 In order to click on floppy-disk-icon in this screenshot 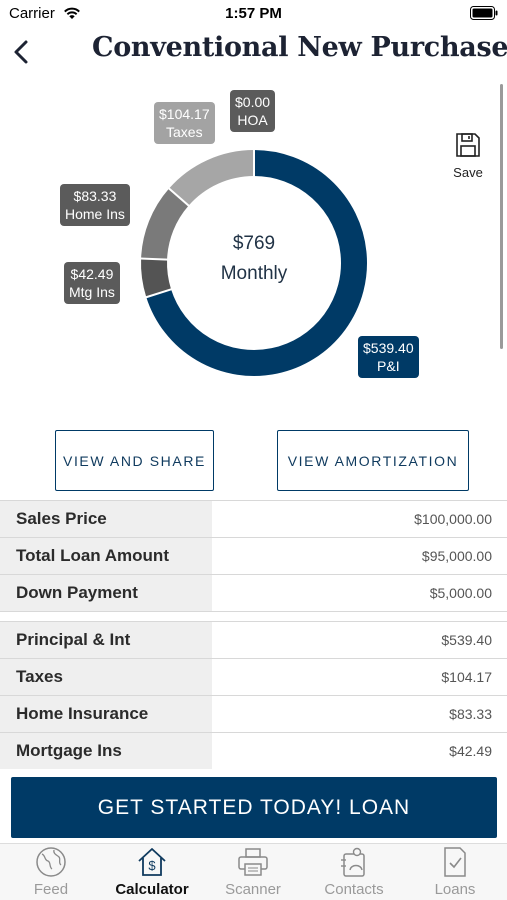, I will do `click(468, 145)`.